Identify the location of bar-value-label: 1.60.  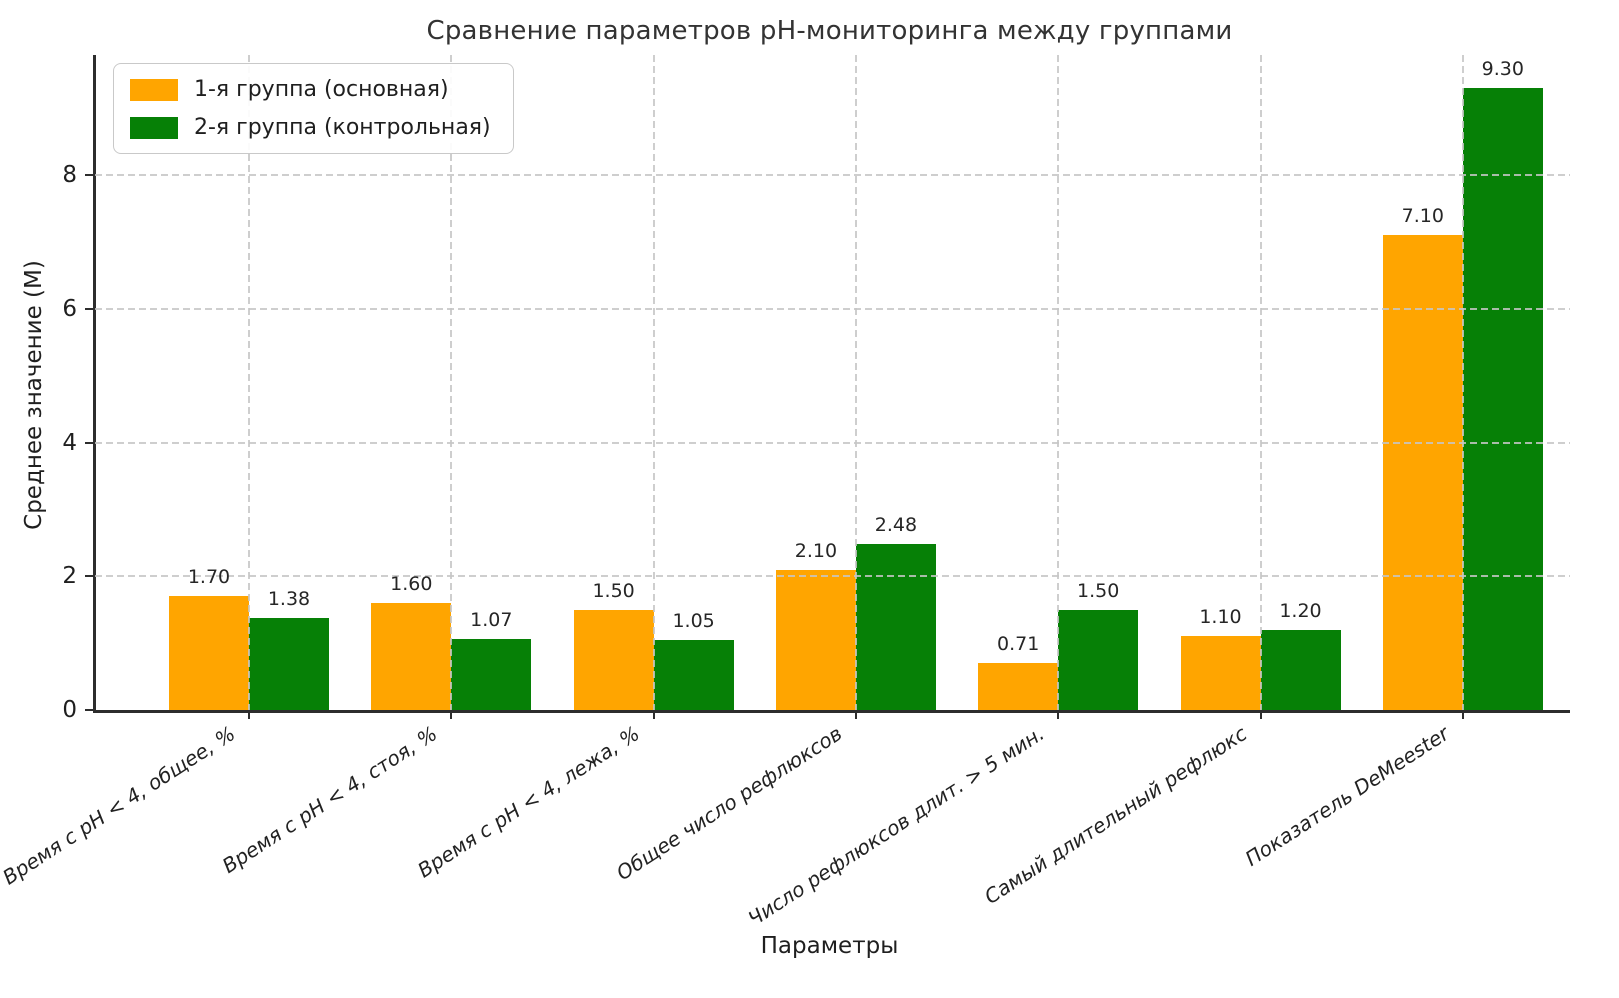
(411, 584).